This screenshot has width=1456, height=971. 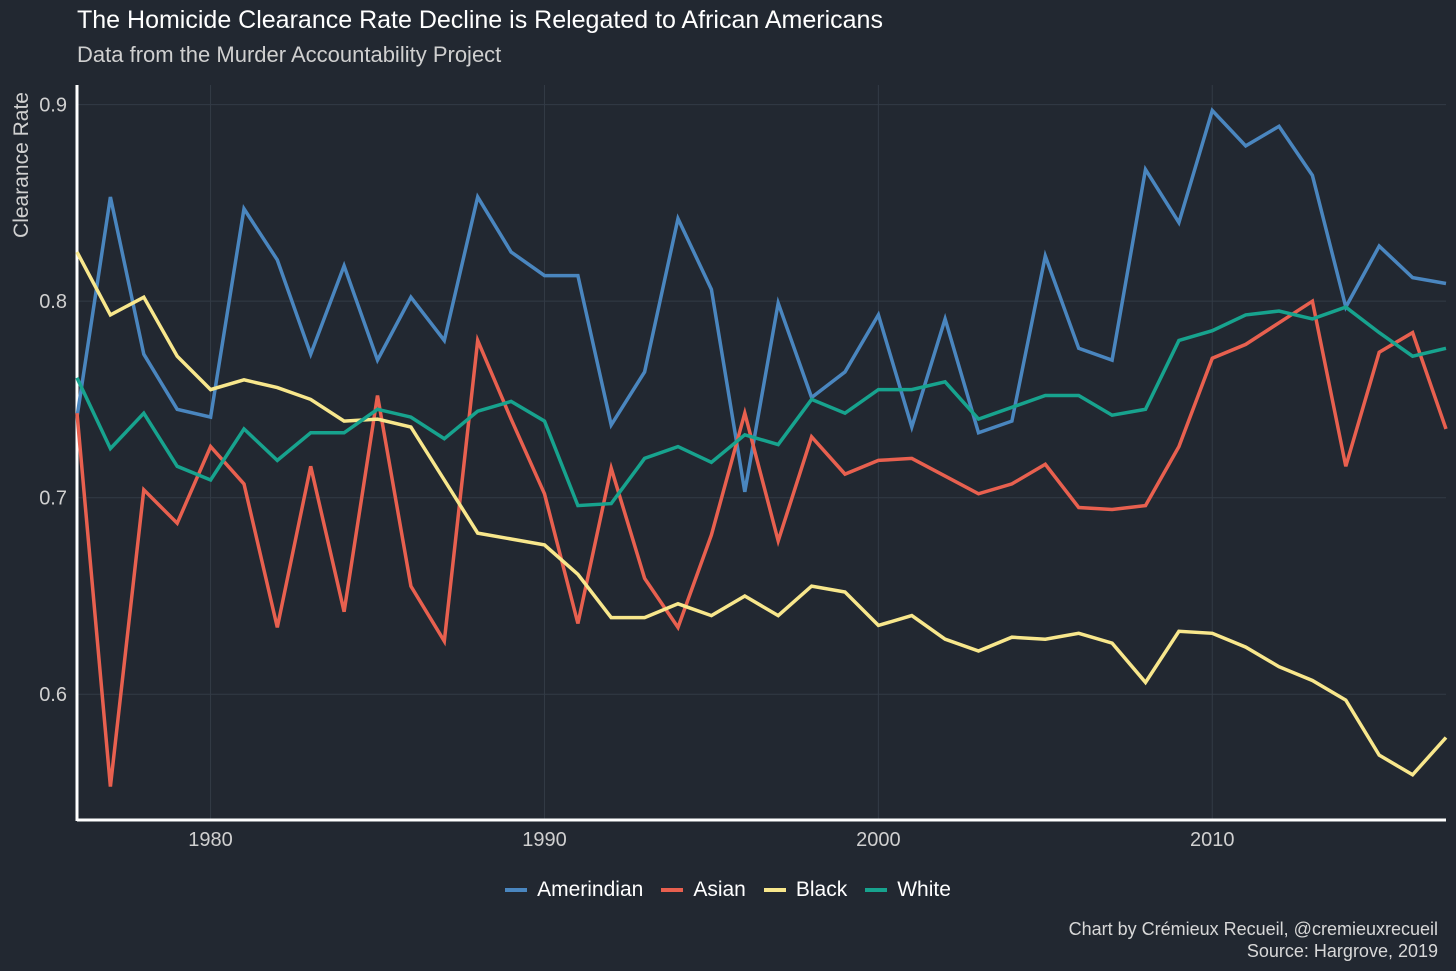 I want to click on legend-label: White, so click(x=924, y=889).